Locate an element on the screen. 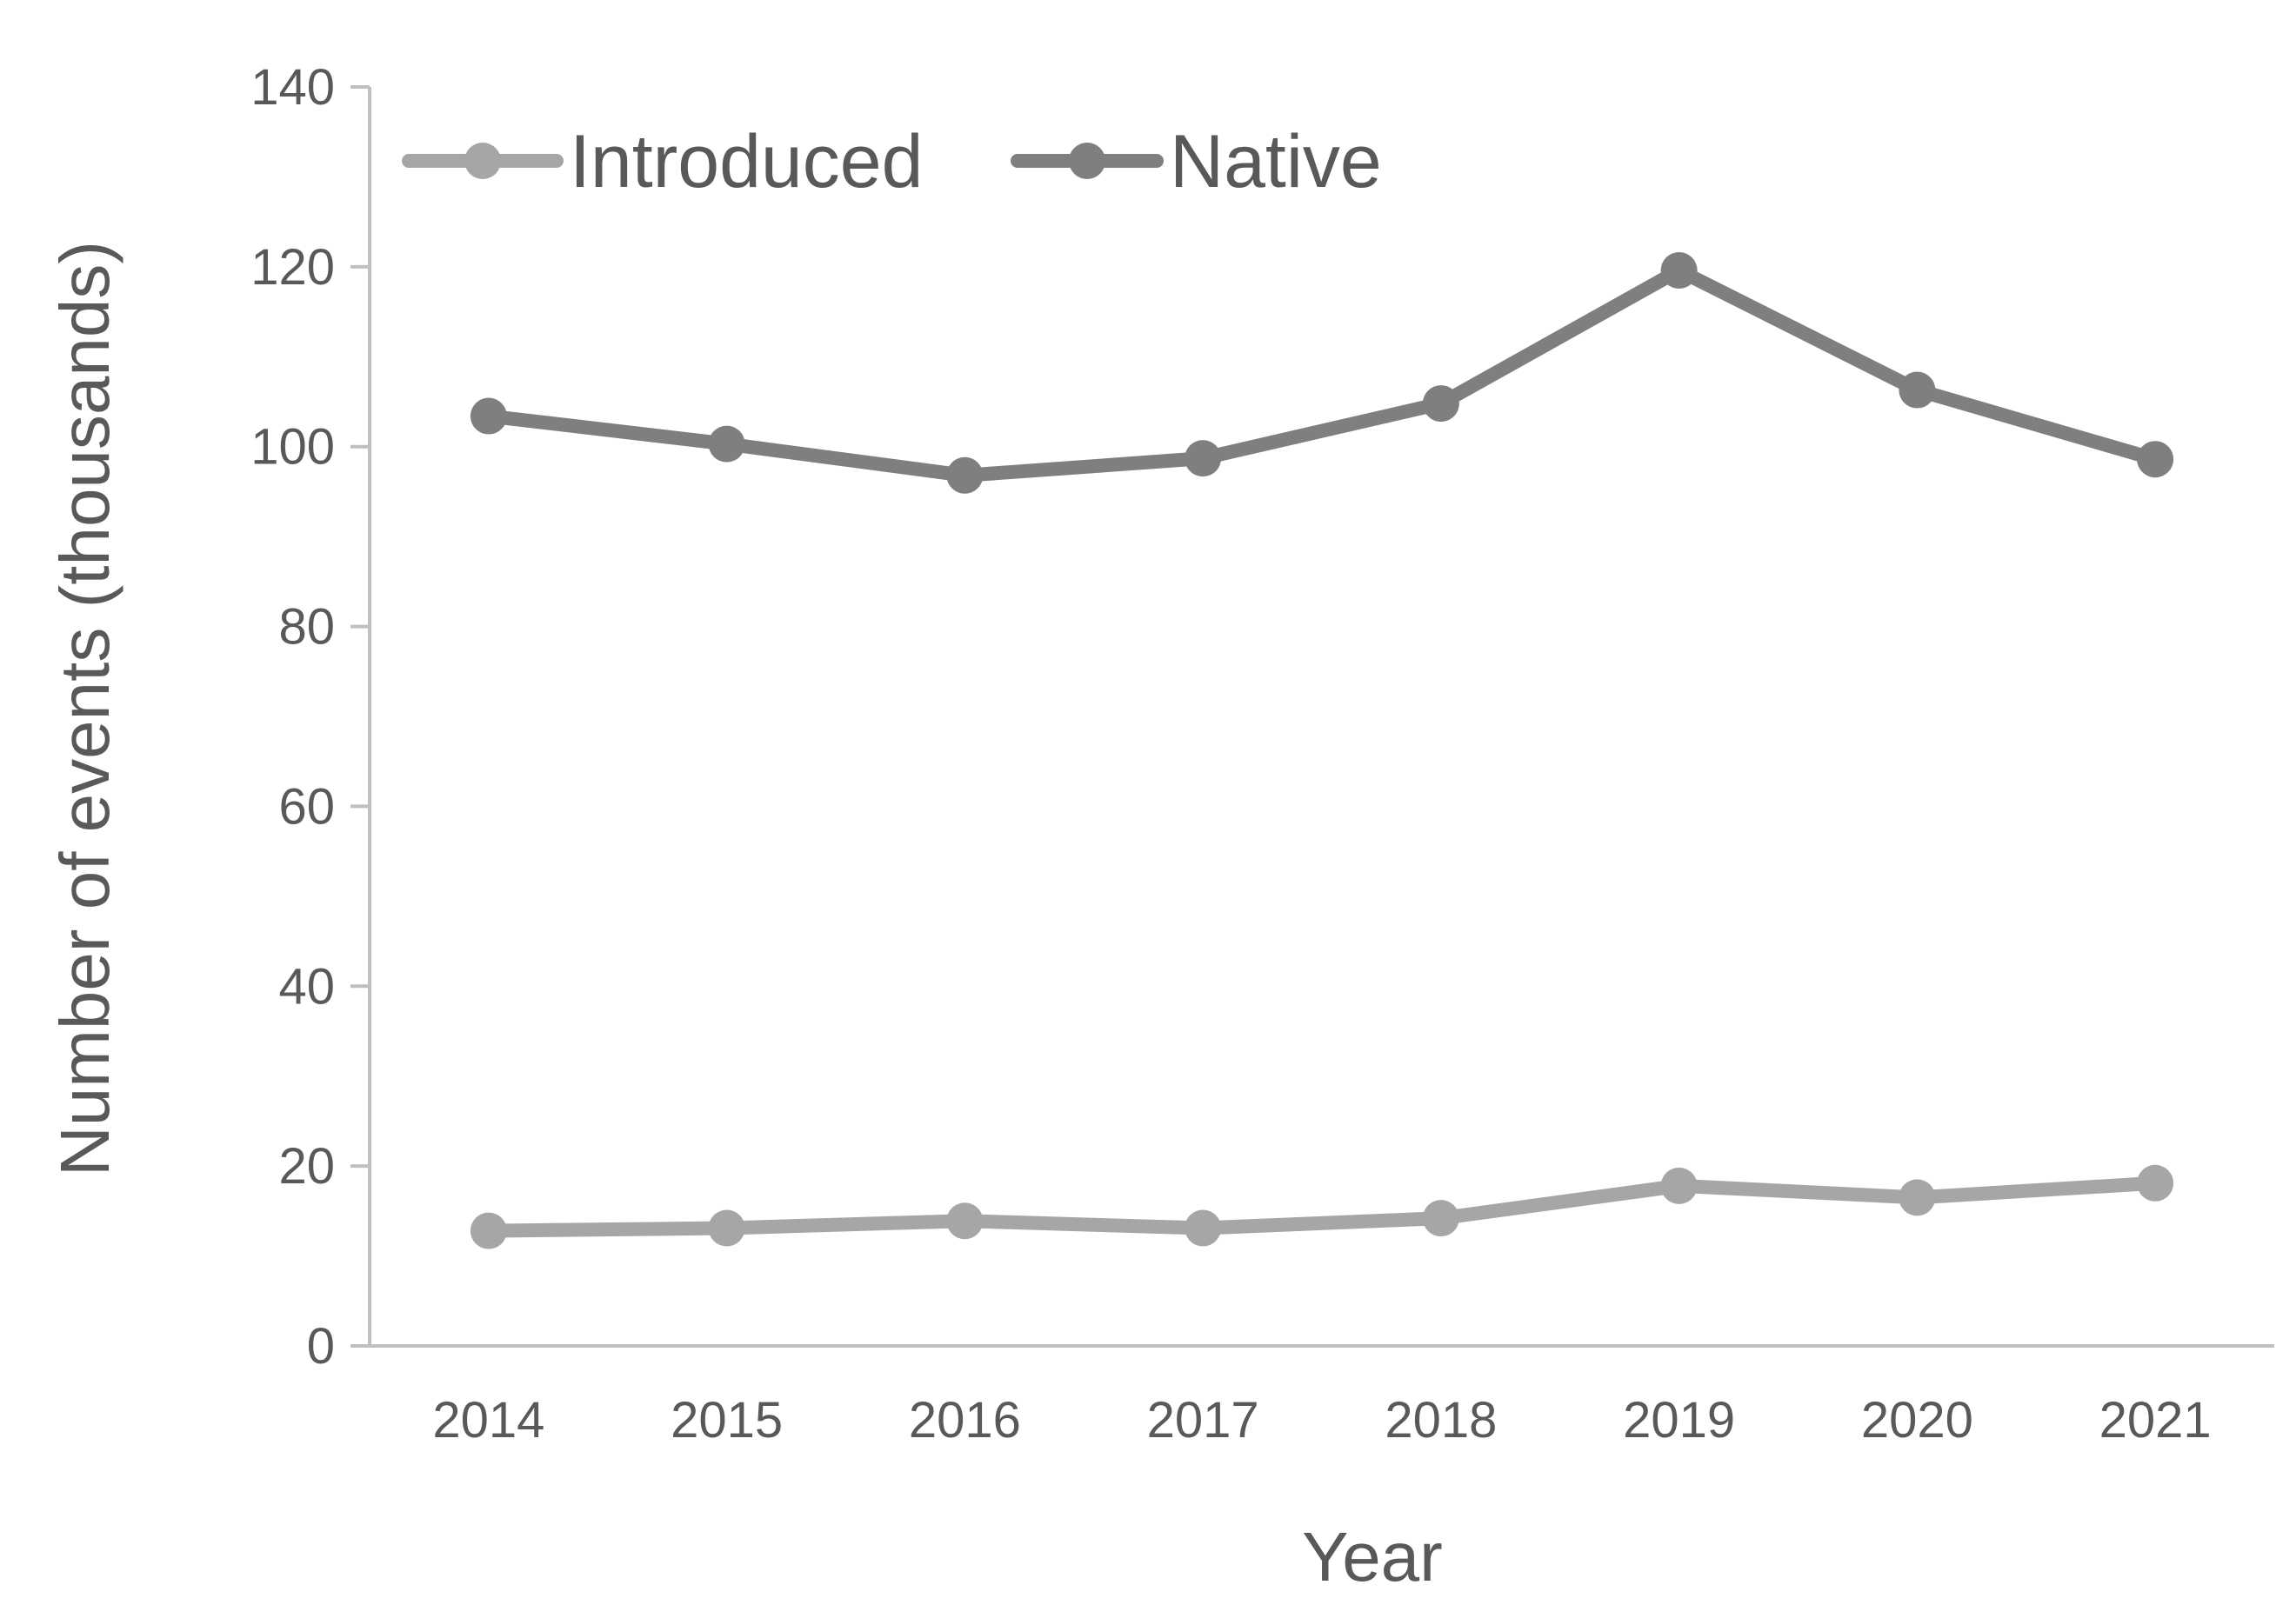 The width and height of the screenshot is (2296, 1605). legend-item-introduced: Introduced is located at coordinates (663, 161).